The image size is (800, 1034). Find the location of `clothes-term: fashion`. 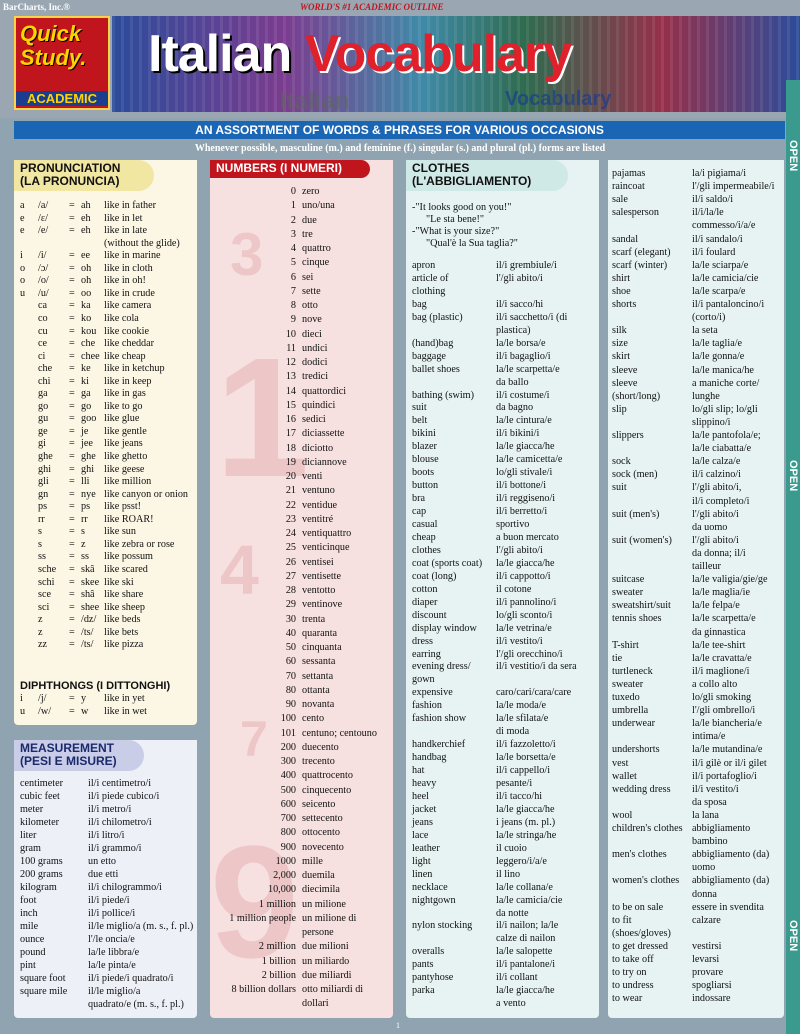

clothes-term: fashion is located at coordinates (427, 706).